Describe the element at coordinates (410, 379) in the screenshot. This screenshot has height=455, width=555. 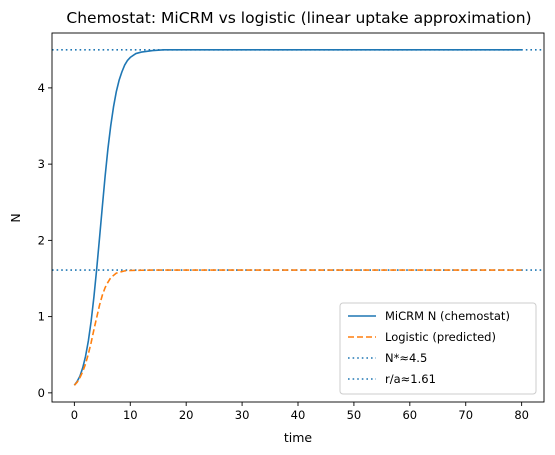
I see `legend-label: r/a≈1.61` at that location.